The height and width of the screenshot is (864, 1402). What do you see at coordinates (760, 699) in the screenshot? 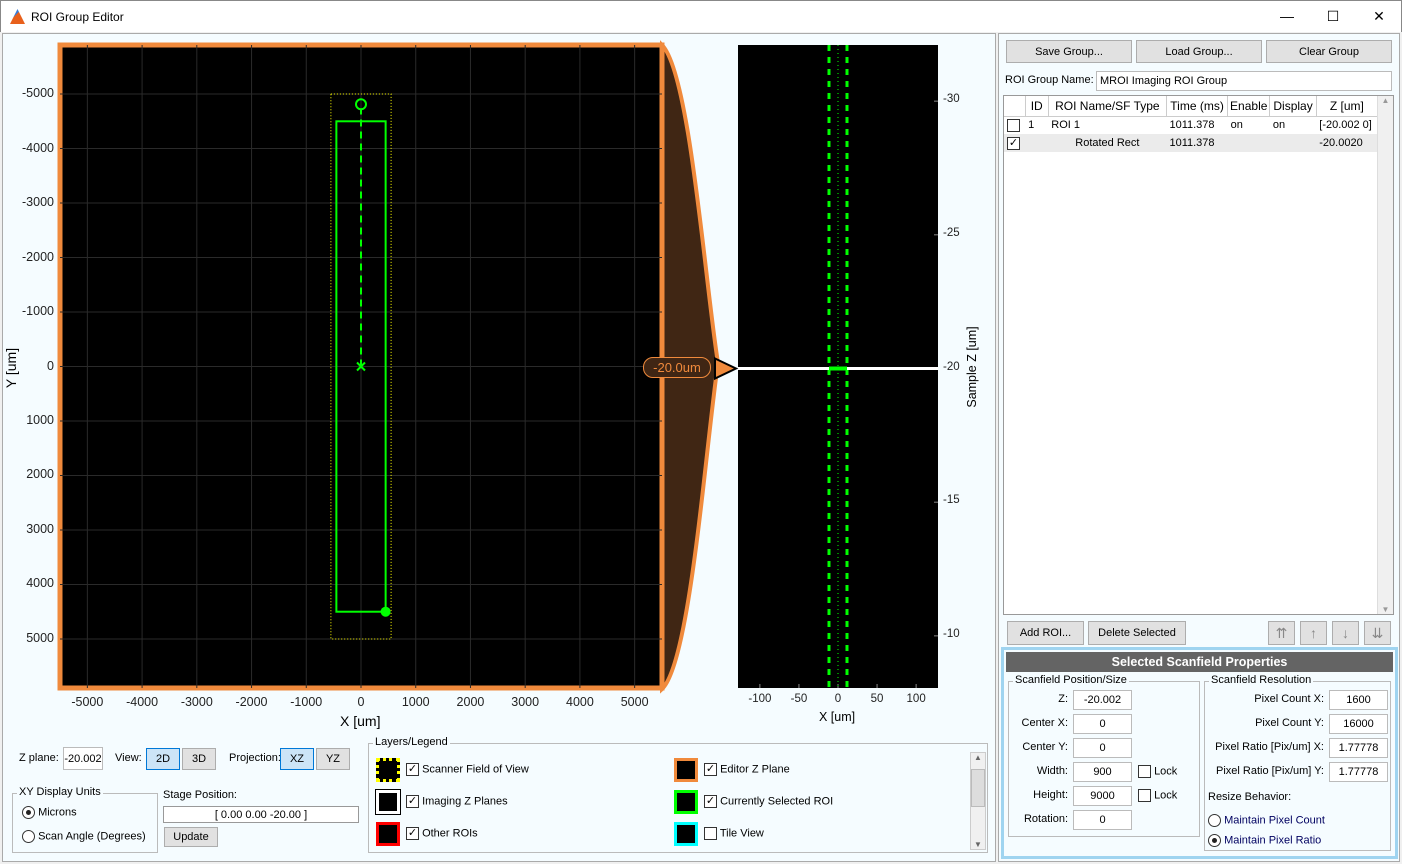
I see `side-x-tick-label: -100` at bounding box center [760, 699].